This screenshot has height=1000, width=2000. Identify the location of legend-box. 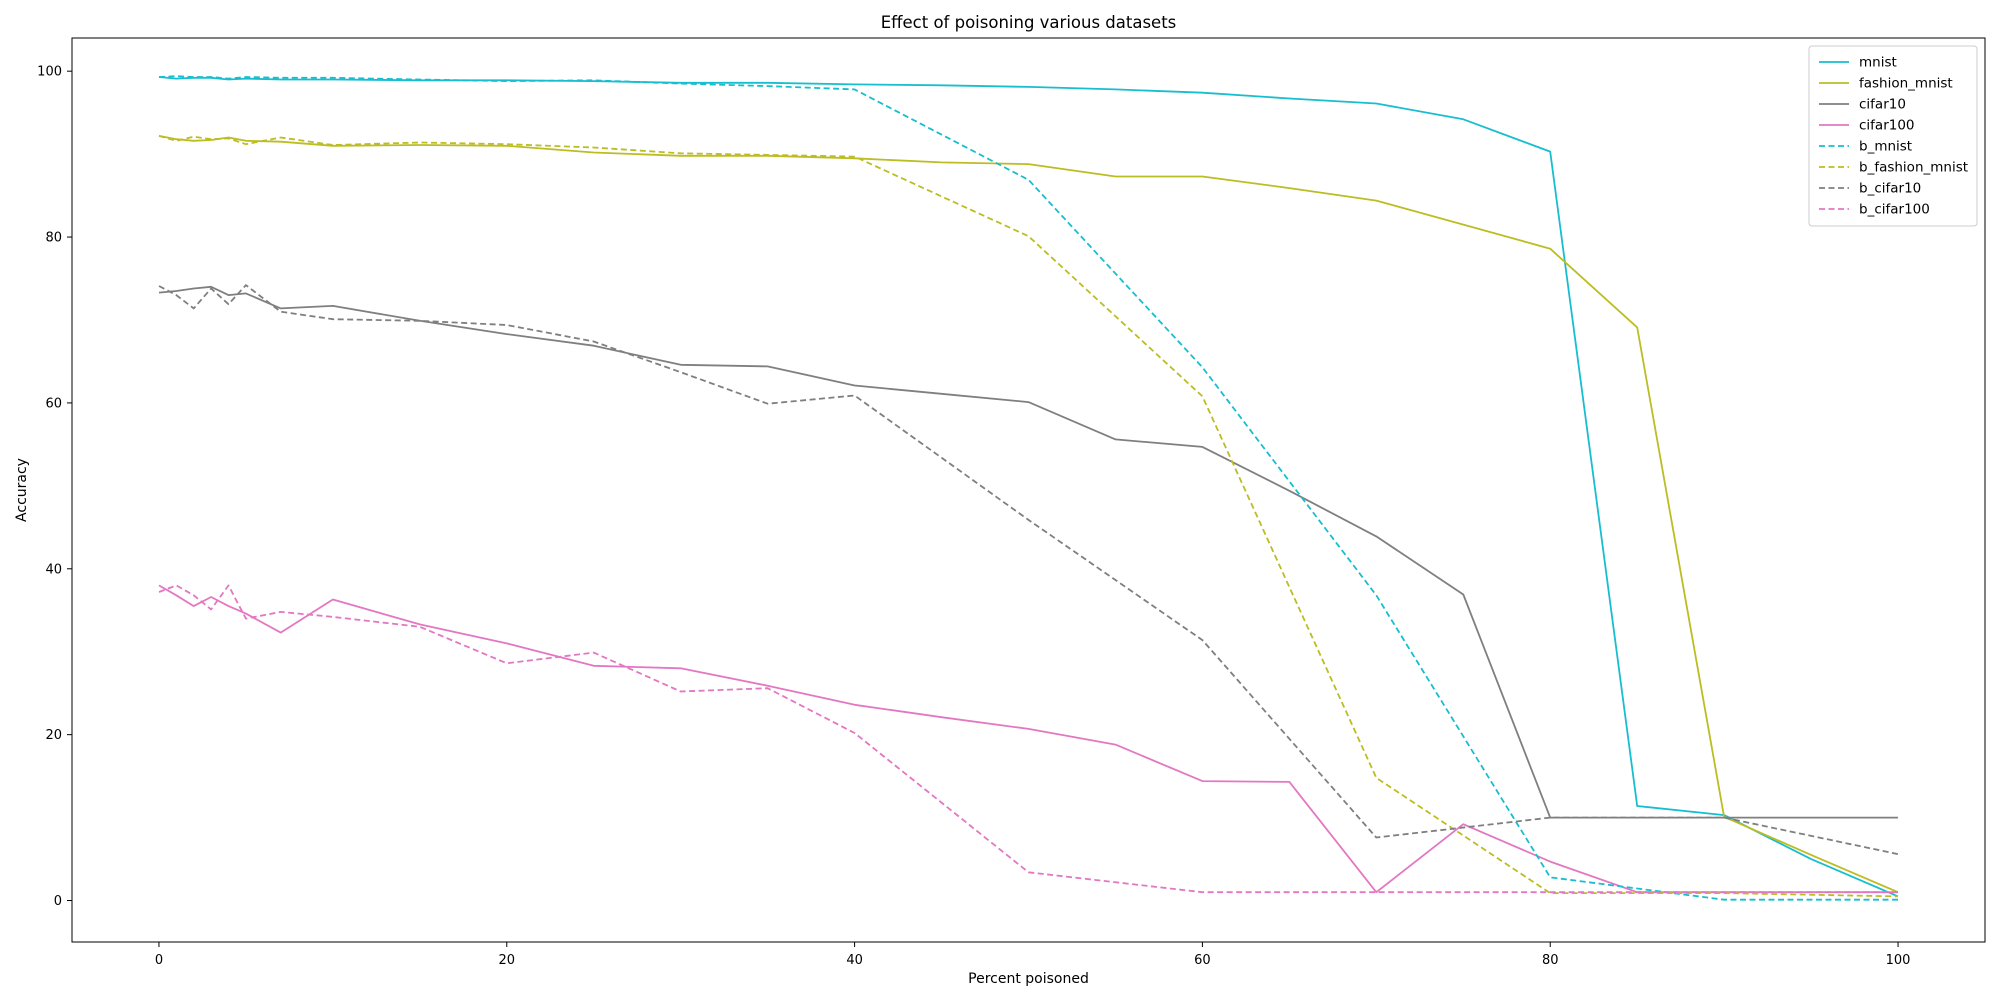
(1893, 136).